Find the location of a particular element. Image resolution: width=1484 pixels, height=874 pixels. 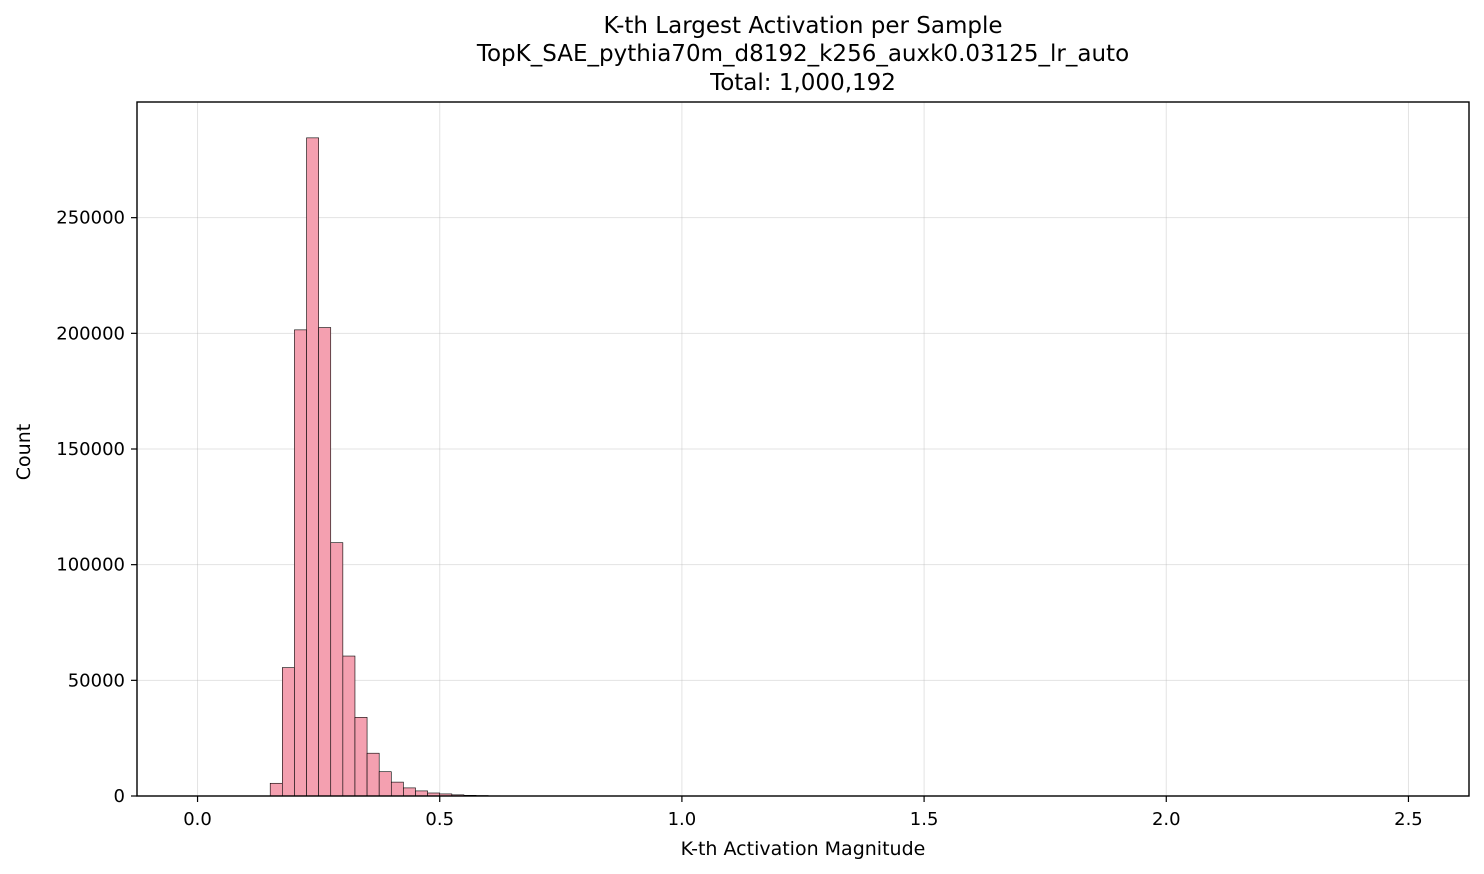

y-tick-label: 100000 is located at coordinates (90, 565).